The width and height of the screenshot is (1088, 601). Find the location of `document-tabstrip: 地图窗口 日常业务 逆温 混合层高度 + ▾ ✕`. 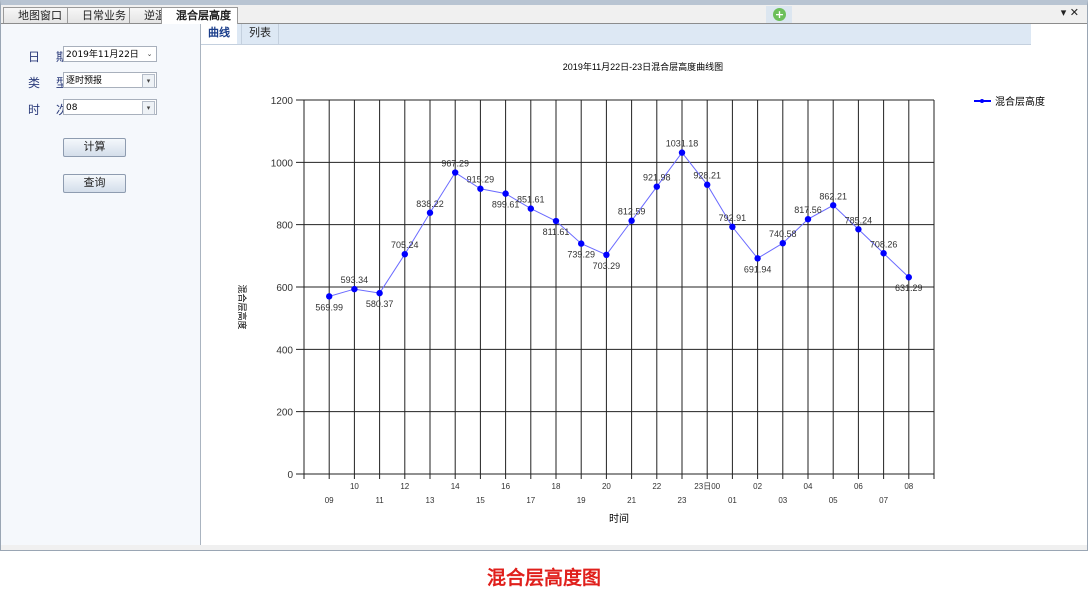

document-tabstrip: 地图窗口 日常业务 逆温 混合层高度 + ▾ ✕ is located at coordinates (544, 15).